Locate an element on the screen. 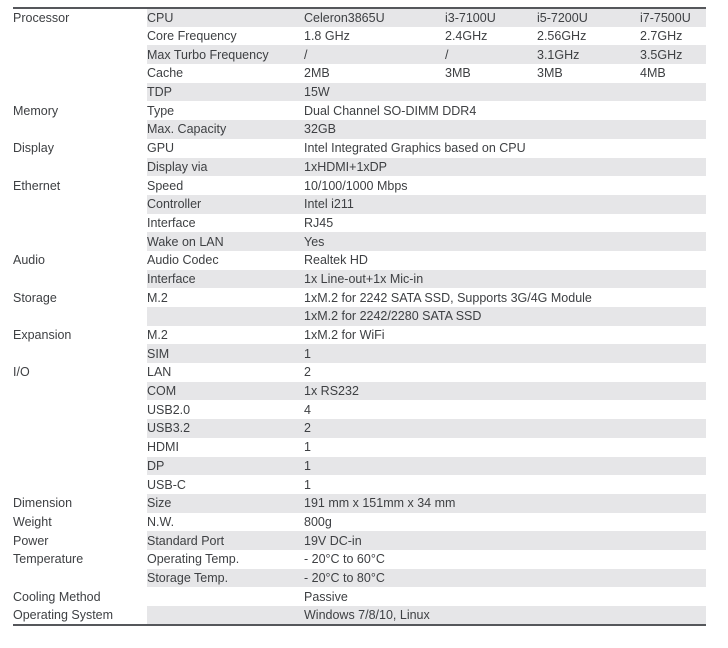 The height and width of the screenshot is (648, 728). attribute-cell: USB3.2 is located at coordinates (225, 428).